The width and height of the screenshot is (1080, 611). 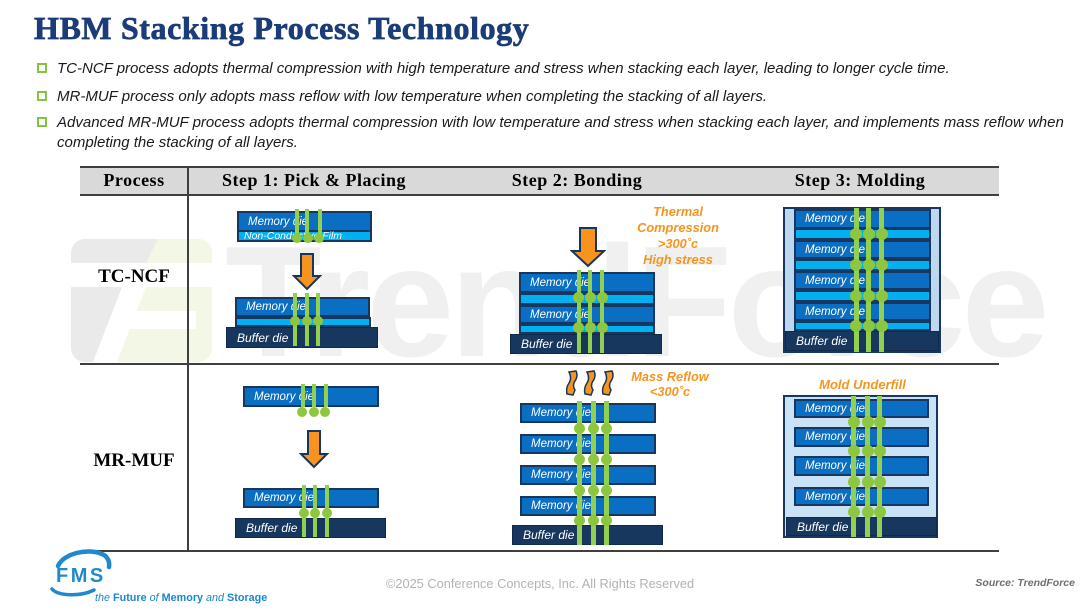 I want to click on svg-text:the Future of Memory and Stora: the Future of Memory and Storage, so click(x=181, y=598).